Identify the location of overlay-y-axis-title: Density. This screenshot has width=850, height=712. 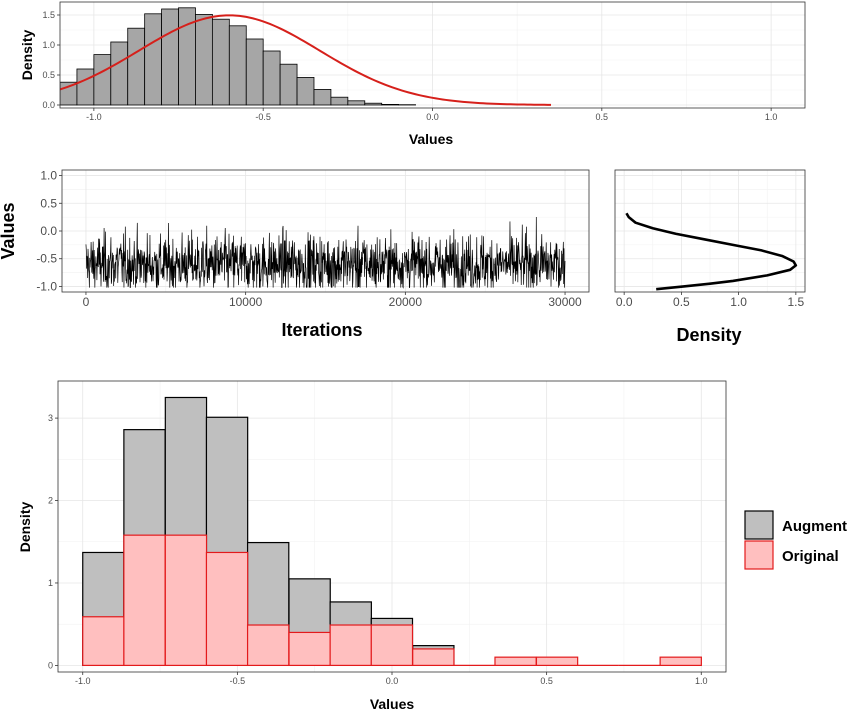
(25, 527).